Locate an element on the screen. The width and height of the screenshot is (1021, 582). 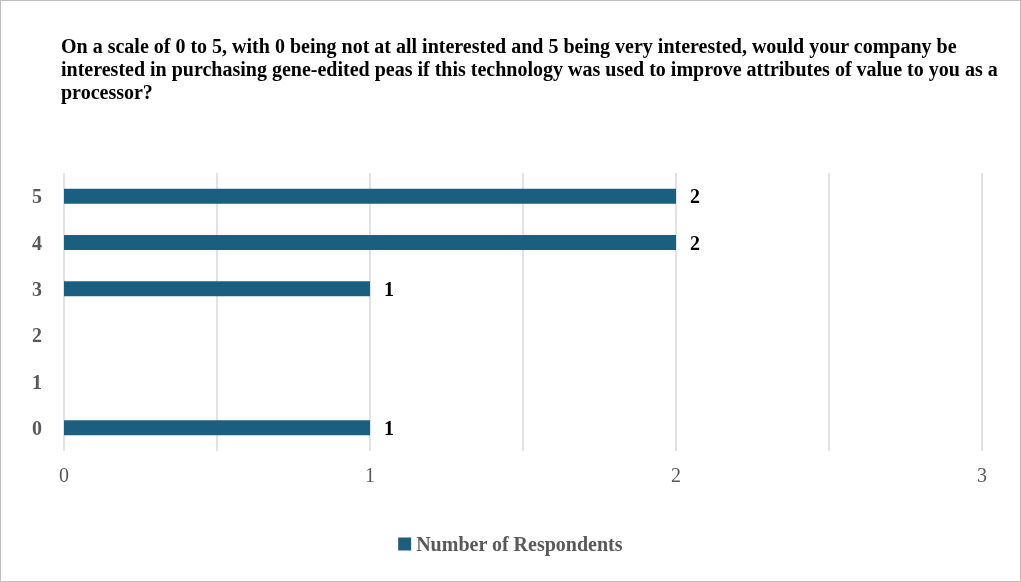
x-tick-label: 3 is located at coordinates (982, 475).